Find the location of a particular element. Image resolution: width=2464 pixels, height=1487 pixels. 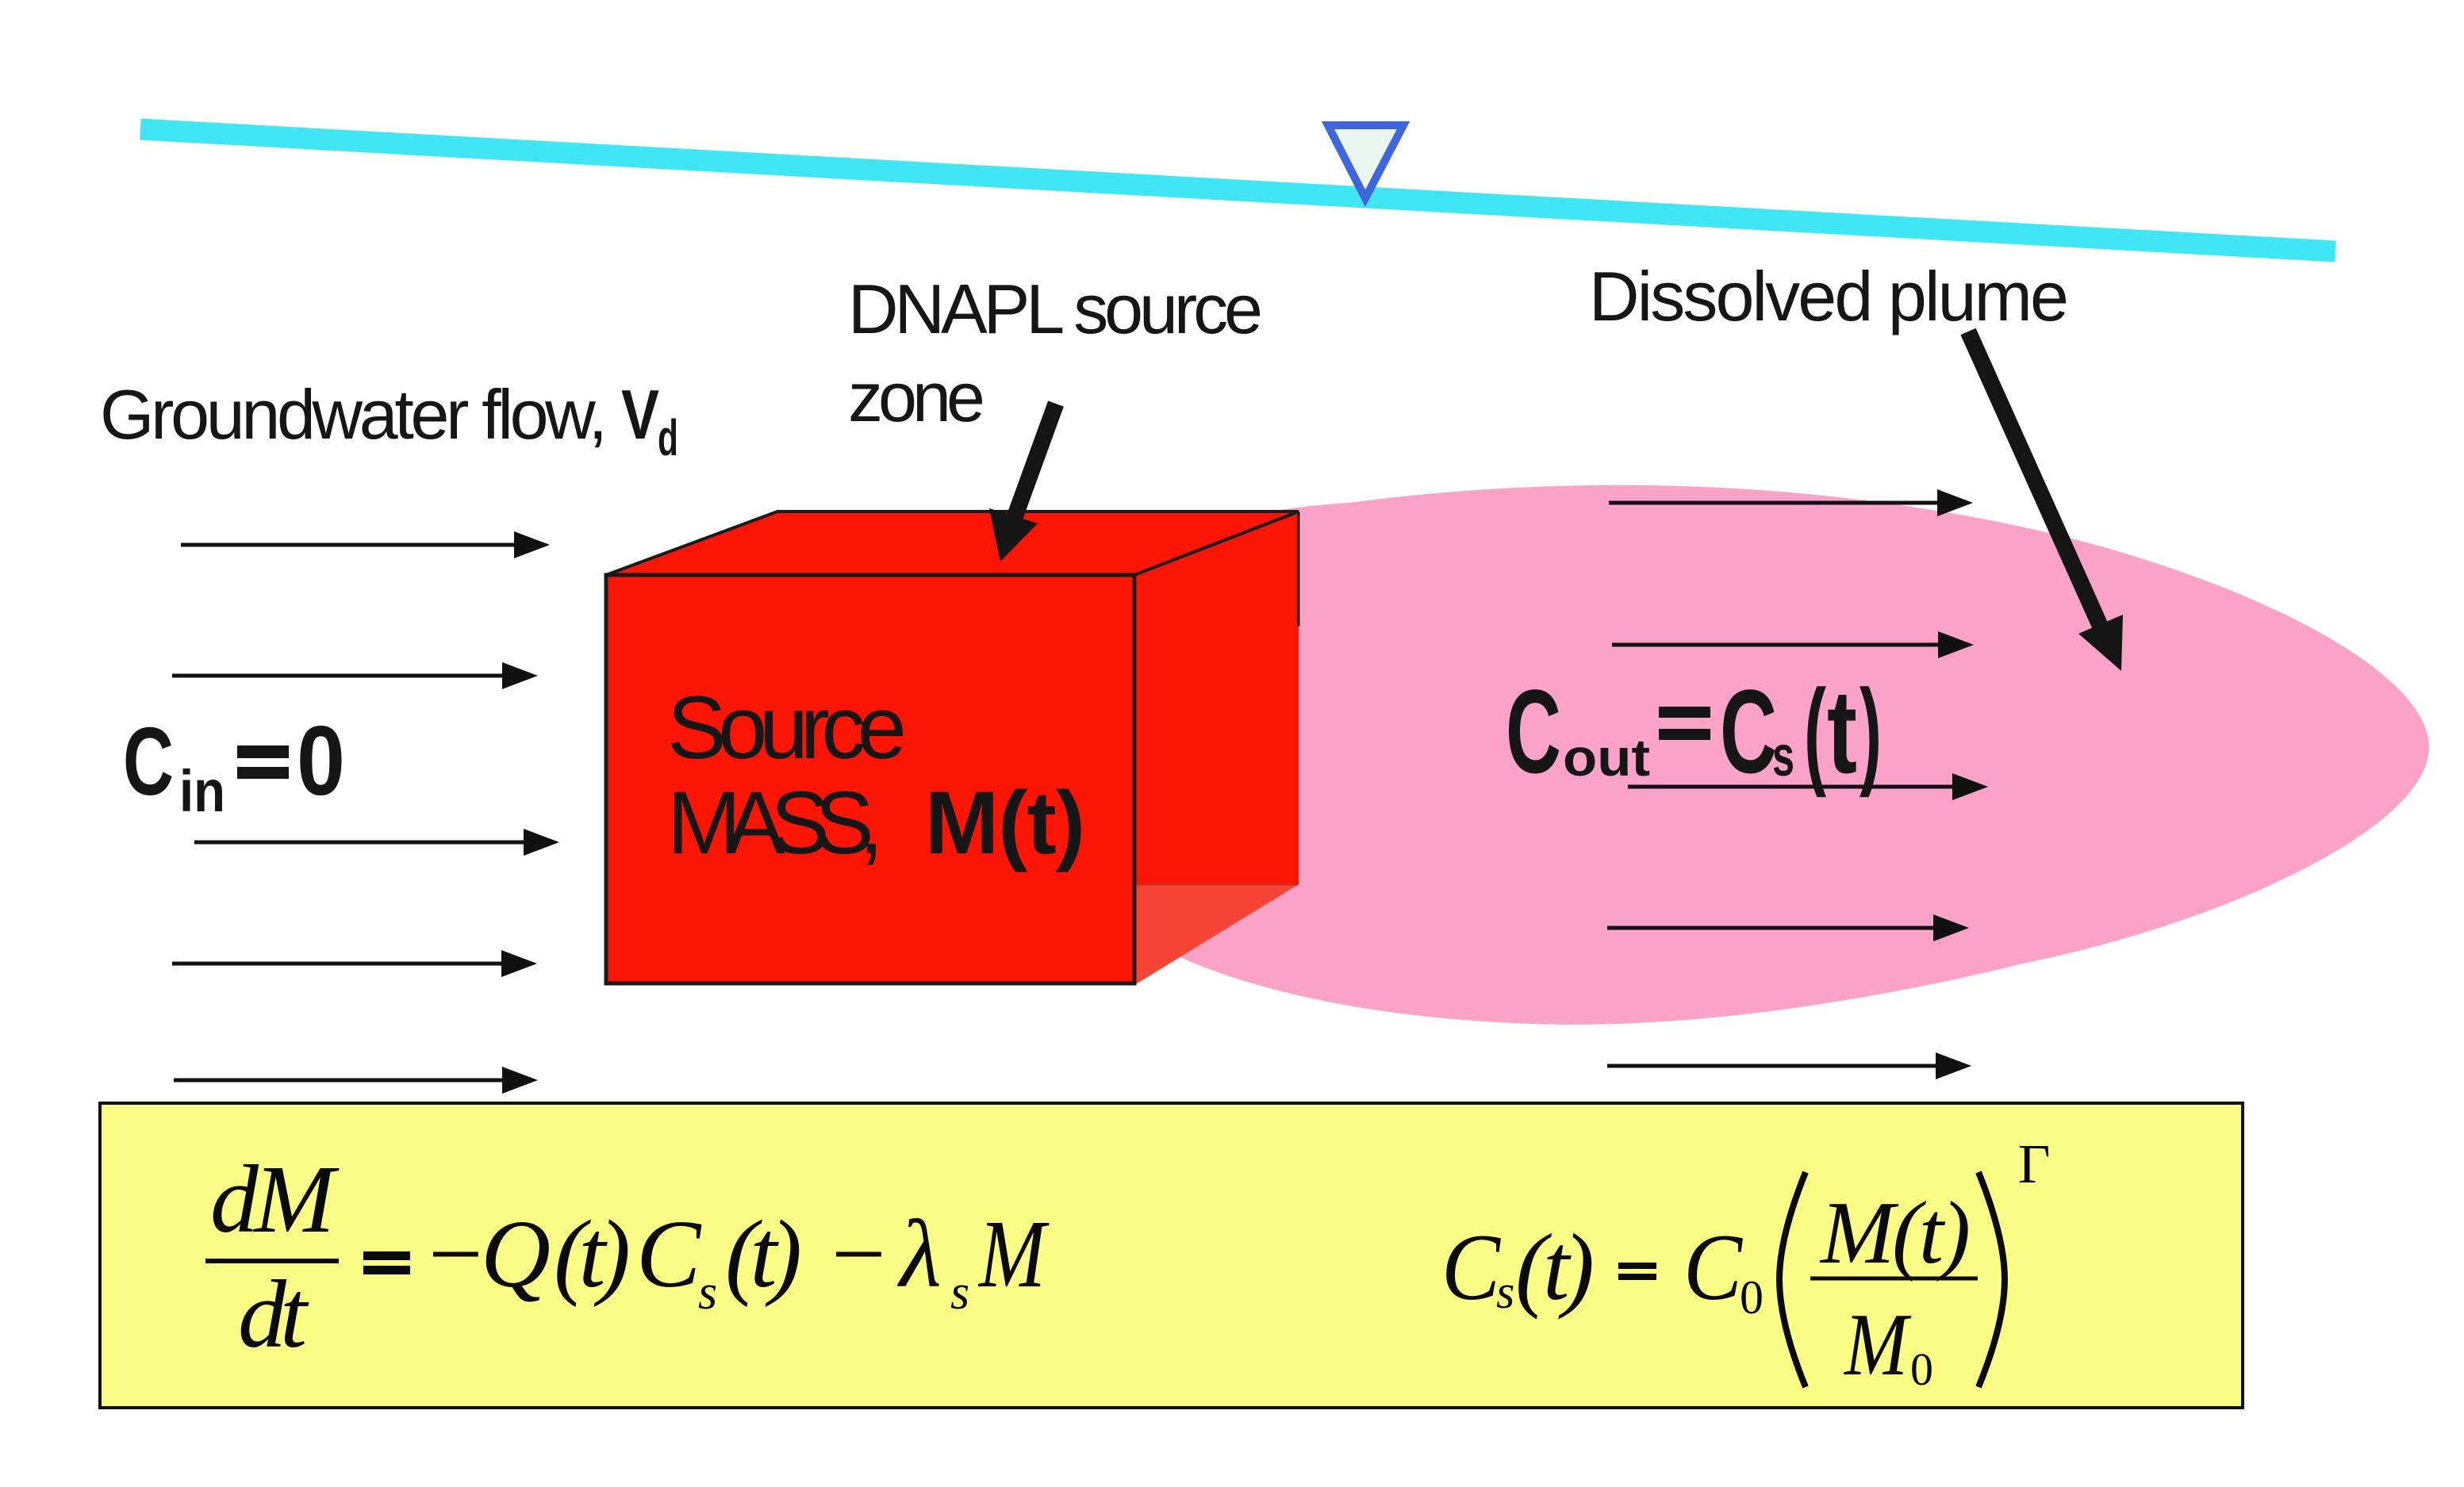

svg-text: Γ is located at coordinates (2034, 1164).